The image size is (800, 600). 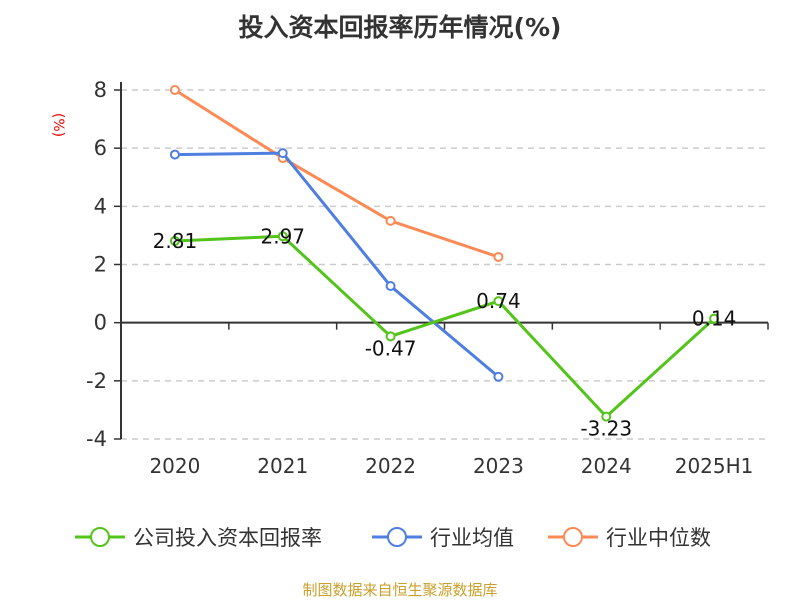 I want to click on data-label: -0.47, so click(x=391, y=348).